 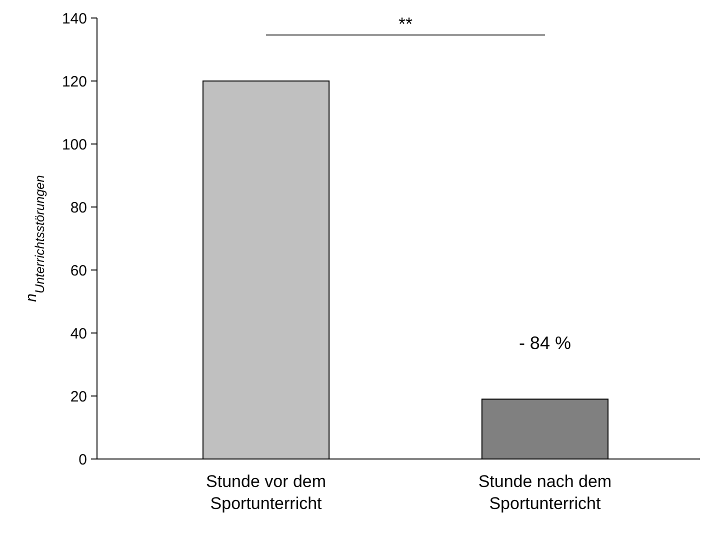 I want to click on y-tick-label: 20, so click(x=78, y=397).